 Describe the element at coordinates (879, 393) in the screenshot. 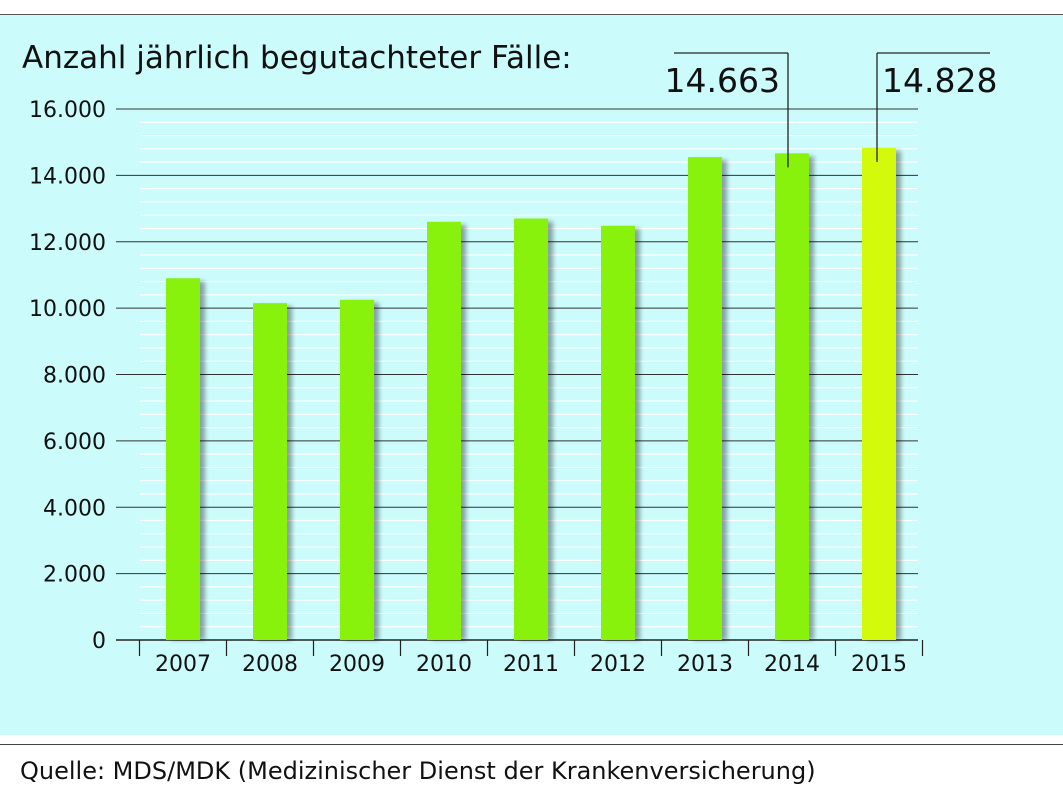

I see `bar-2015` at that location.